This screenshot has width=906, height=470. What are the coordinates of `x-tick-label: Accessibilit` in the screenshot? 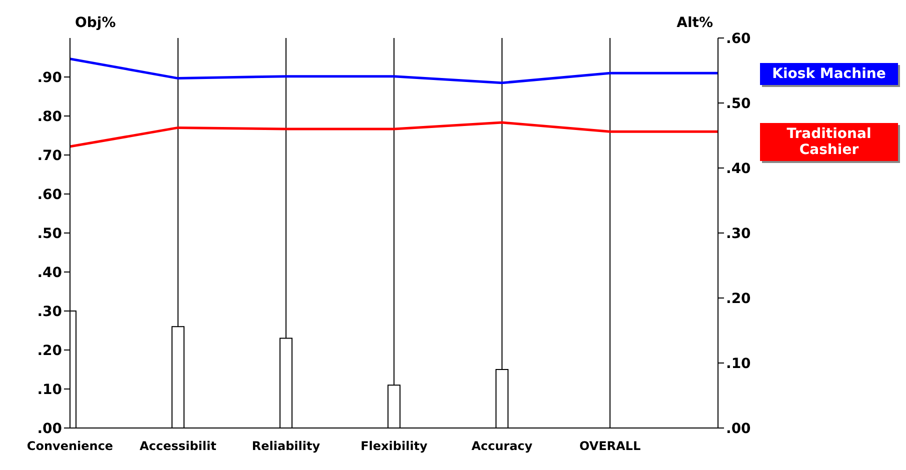 It's located at (178, 446).